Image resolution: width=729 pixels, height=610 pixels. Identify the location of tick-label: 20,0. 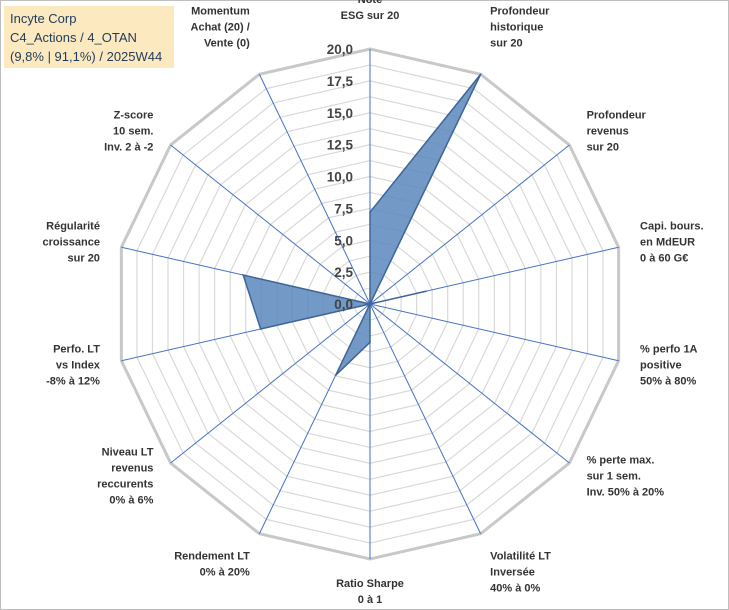
(340, 49).